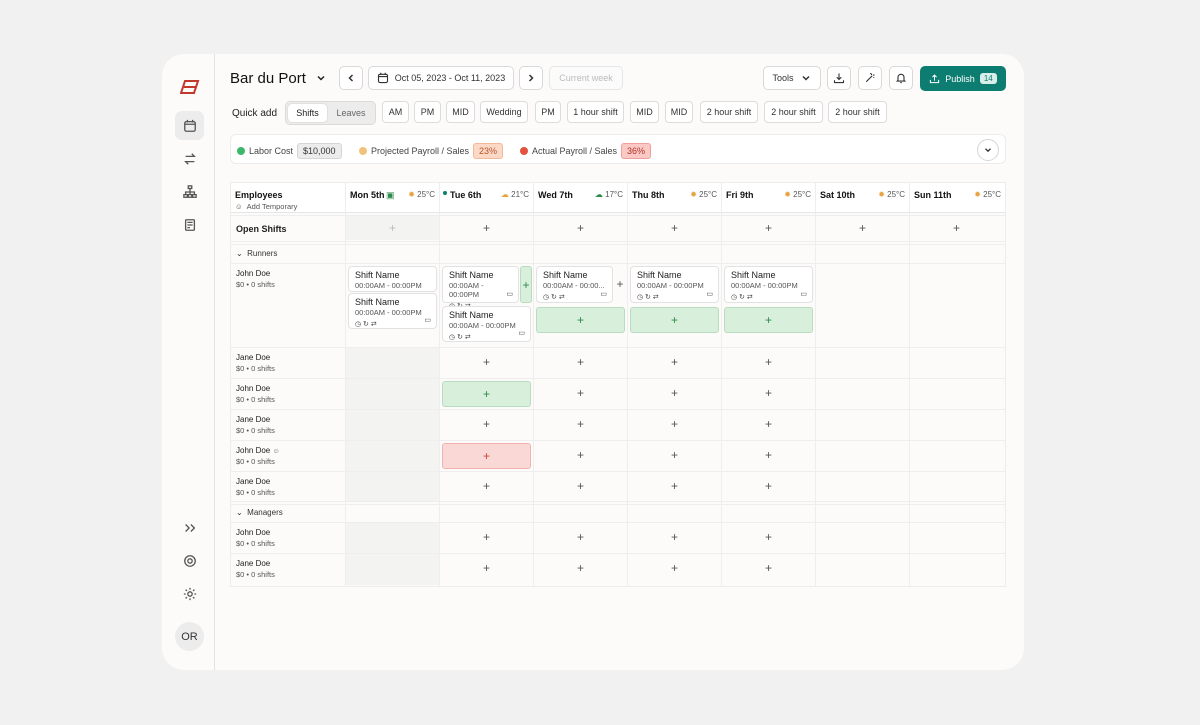 The image size is (1200, 725). Describe the element at coordinates (351, 113) in the screenshot. I see `tab-leaves: Leaves` at that location.